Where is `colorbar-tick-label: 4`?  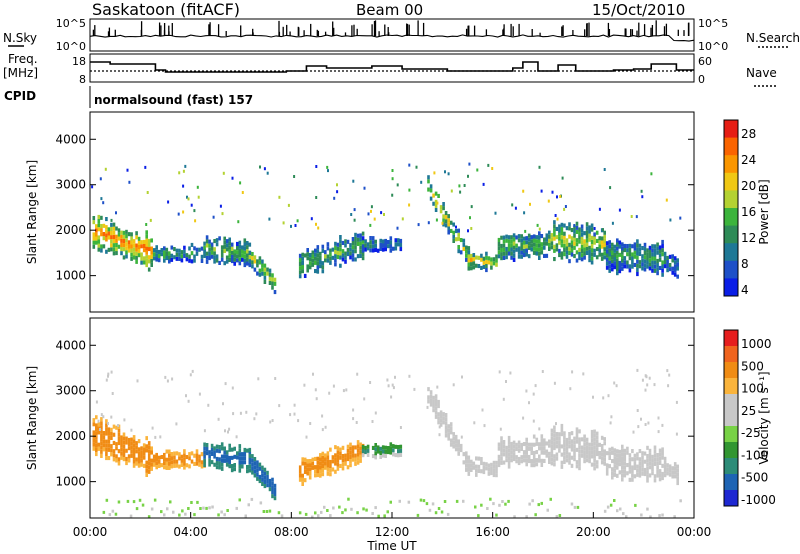 colorbar-tick-label: 4 is located at coordinates (745, 290).